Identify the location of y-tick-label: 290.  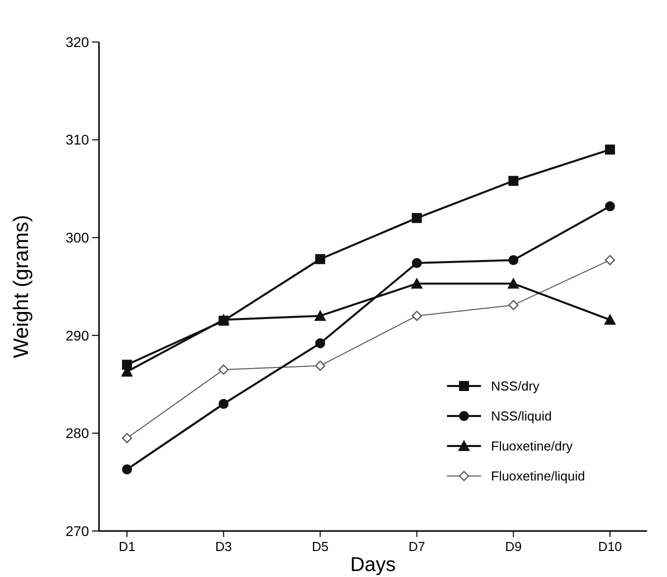
(78, 335).